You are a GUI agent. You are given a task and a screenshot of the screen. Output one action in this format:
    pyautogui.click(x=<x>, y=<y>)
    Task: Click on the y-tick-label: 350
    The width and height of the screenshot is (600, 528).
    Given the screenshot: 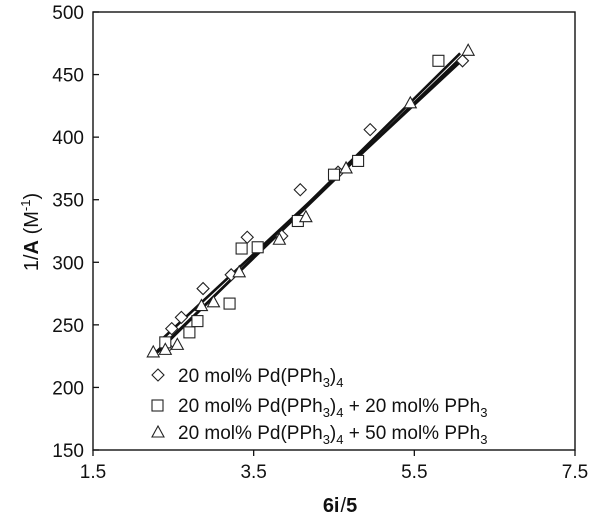 What is the action you would take?
    pyautogui.click(x=68, y=201)
    